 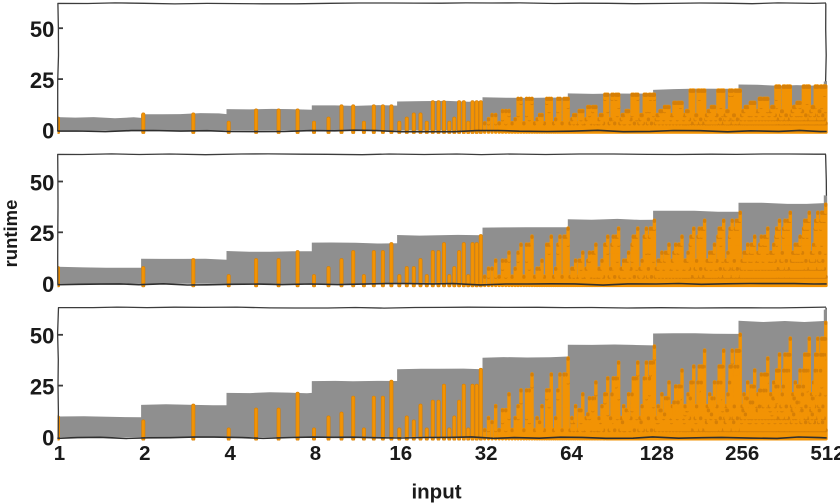 What do you see at coordinates (486, 453) in the screenshot?
I see `svg-text: 32` at bounding box center [486, 453].